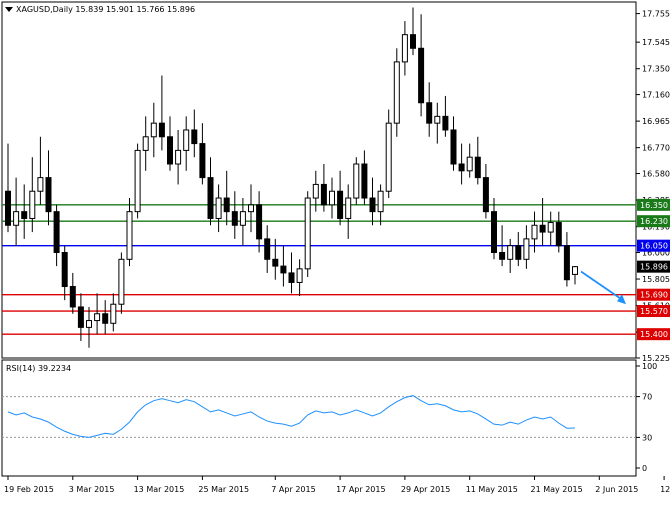 The image size is (670, 507). What do you see at coordinates (360, 489) in the screenshot?
I see `date-axis-label: 17 Apr 2015` at bounding box center [360, 489].